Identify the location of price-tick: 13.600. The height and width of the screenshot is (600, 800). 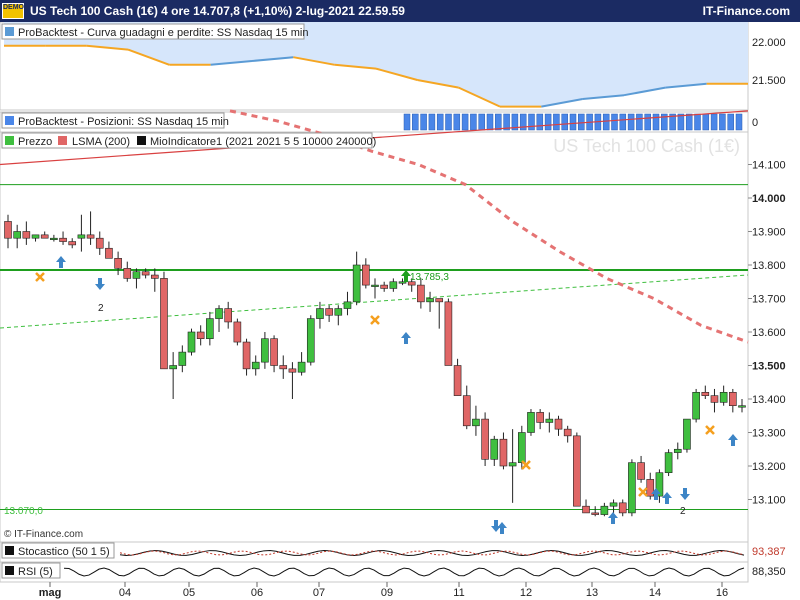
(769, 333).